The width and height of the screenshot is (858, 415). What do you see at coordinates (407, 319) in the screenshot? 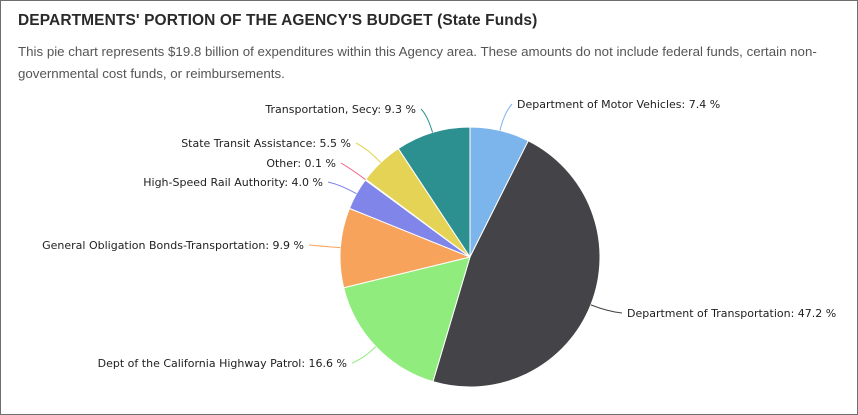
I see `pie-slice-dept-of-the-california-highway-patrol` at bounding box center [407, 319].